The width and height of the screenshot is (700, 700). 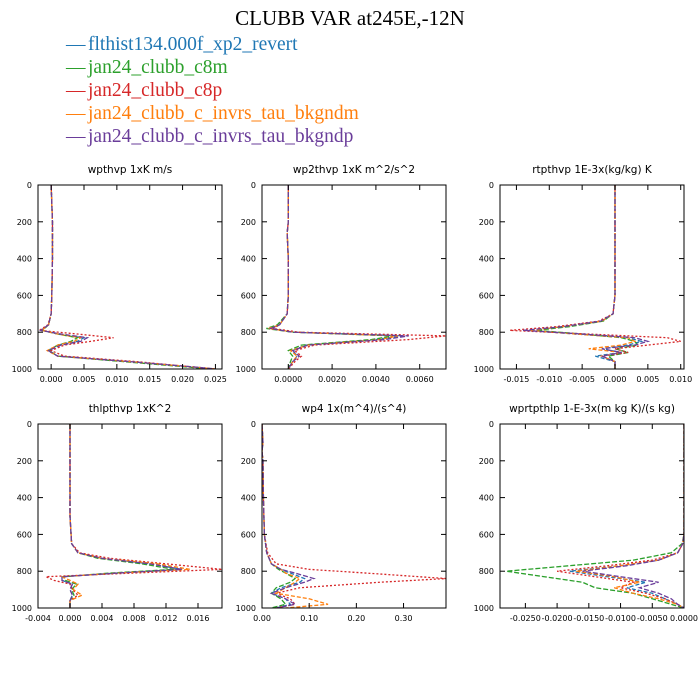 I want to click on legend-label: flthist134.000f_xp2_revert, so click(x=193, y=44).